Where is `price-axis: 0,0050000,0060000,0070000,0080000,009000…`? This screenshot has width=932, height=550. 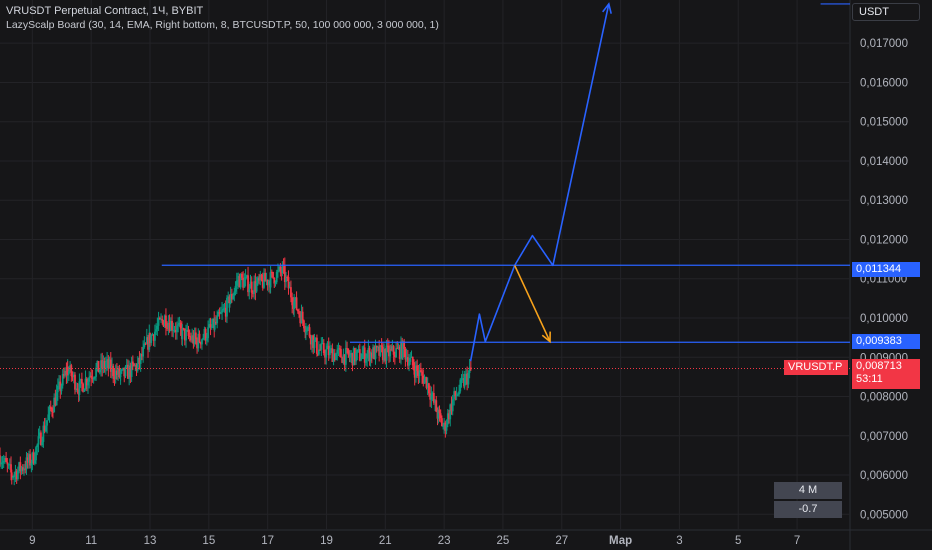
price-axis: 0,0050000,0060000,0070000,0080000,009000… is located at coordinates (884, 279).